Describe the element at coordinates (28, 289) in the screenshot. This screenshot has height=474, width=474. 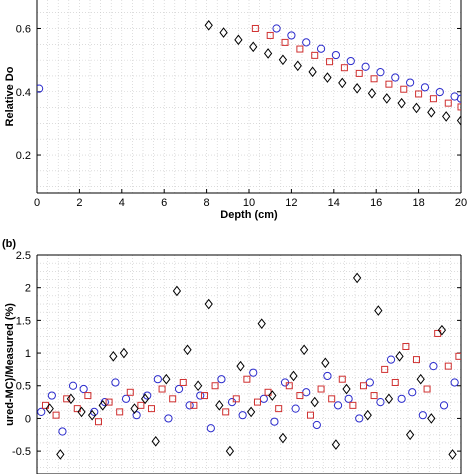
I see `y-tick-label: 2` at that location.